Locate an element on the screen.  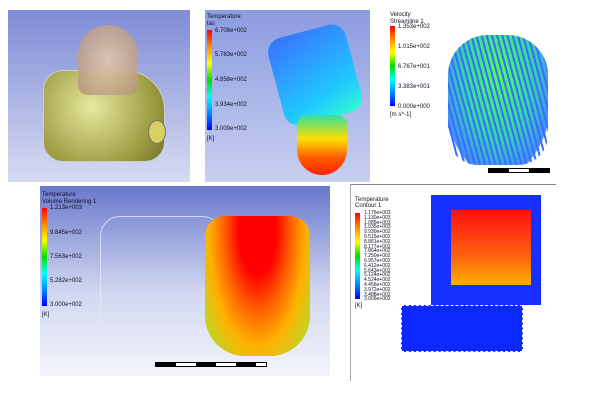
legend-tick: 1.015e+002 is located at coordinates (414, 47).